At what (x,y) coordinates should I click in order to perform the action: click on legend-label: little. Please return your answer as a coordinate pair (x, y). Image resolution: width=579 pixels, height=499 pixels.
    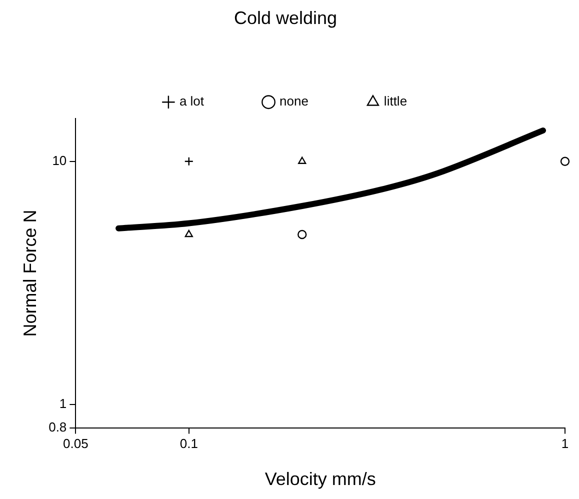
    Looking at the image, I should click on (396, 101).